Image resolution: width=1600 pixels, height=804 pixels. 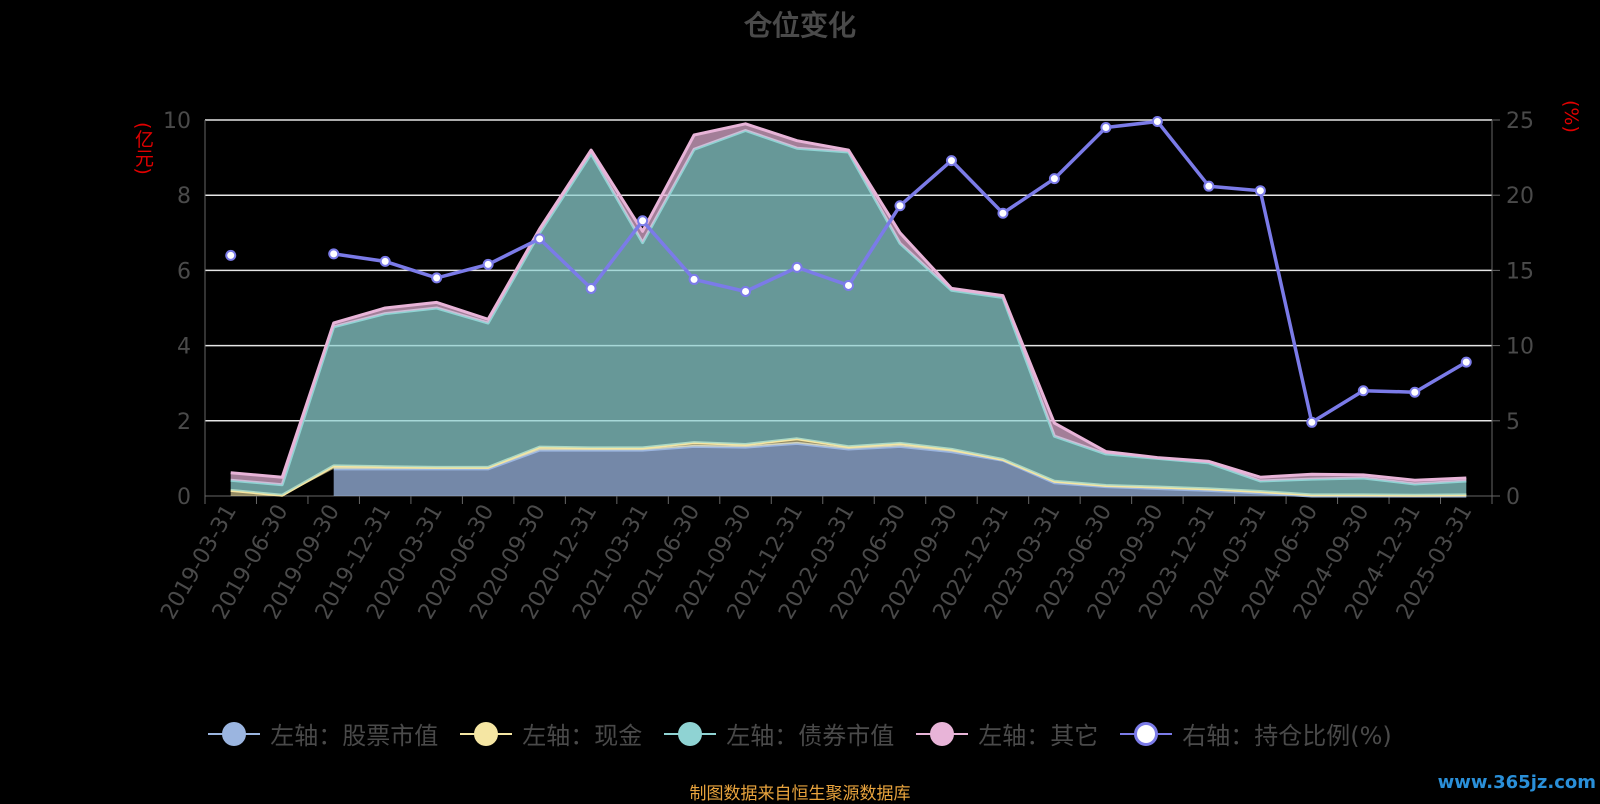 I want to click on right-tick-label: 10, so click(x=1520, y=347).